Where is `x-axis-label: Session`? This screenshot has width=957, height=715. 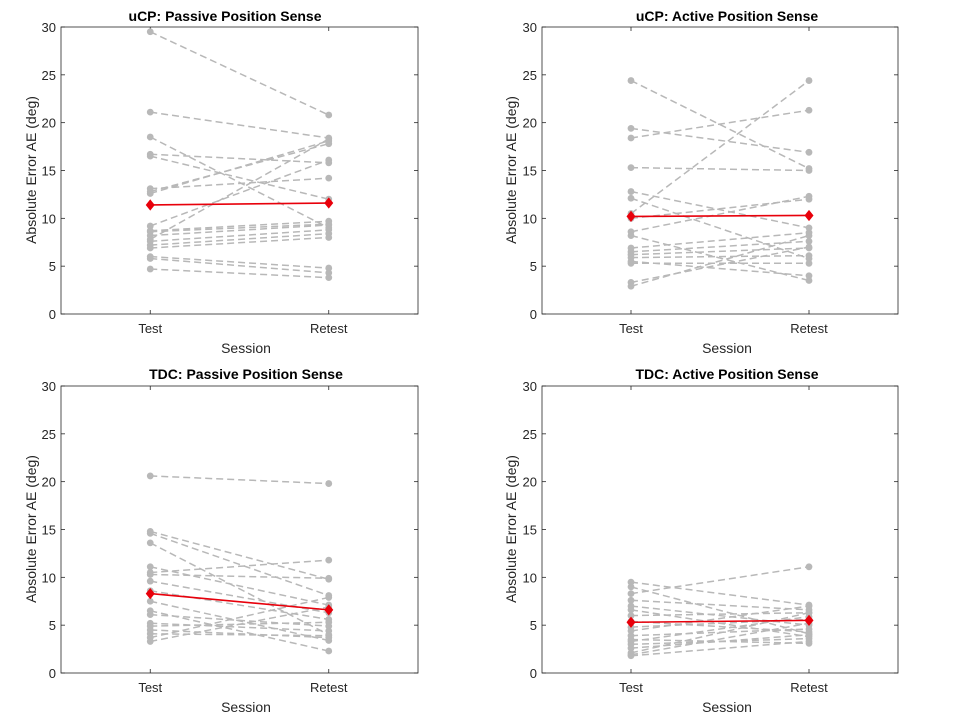 x-axis-label: Session is located at coordinates (246, 348).